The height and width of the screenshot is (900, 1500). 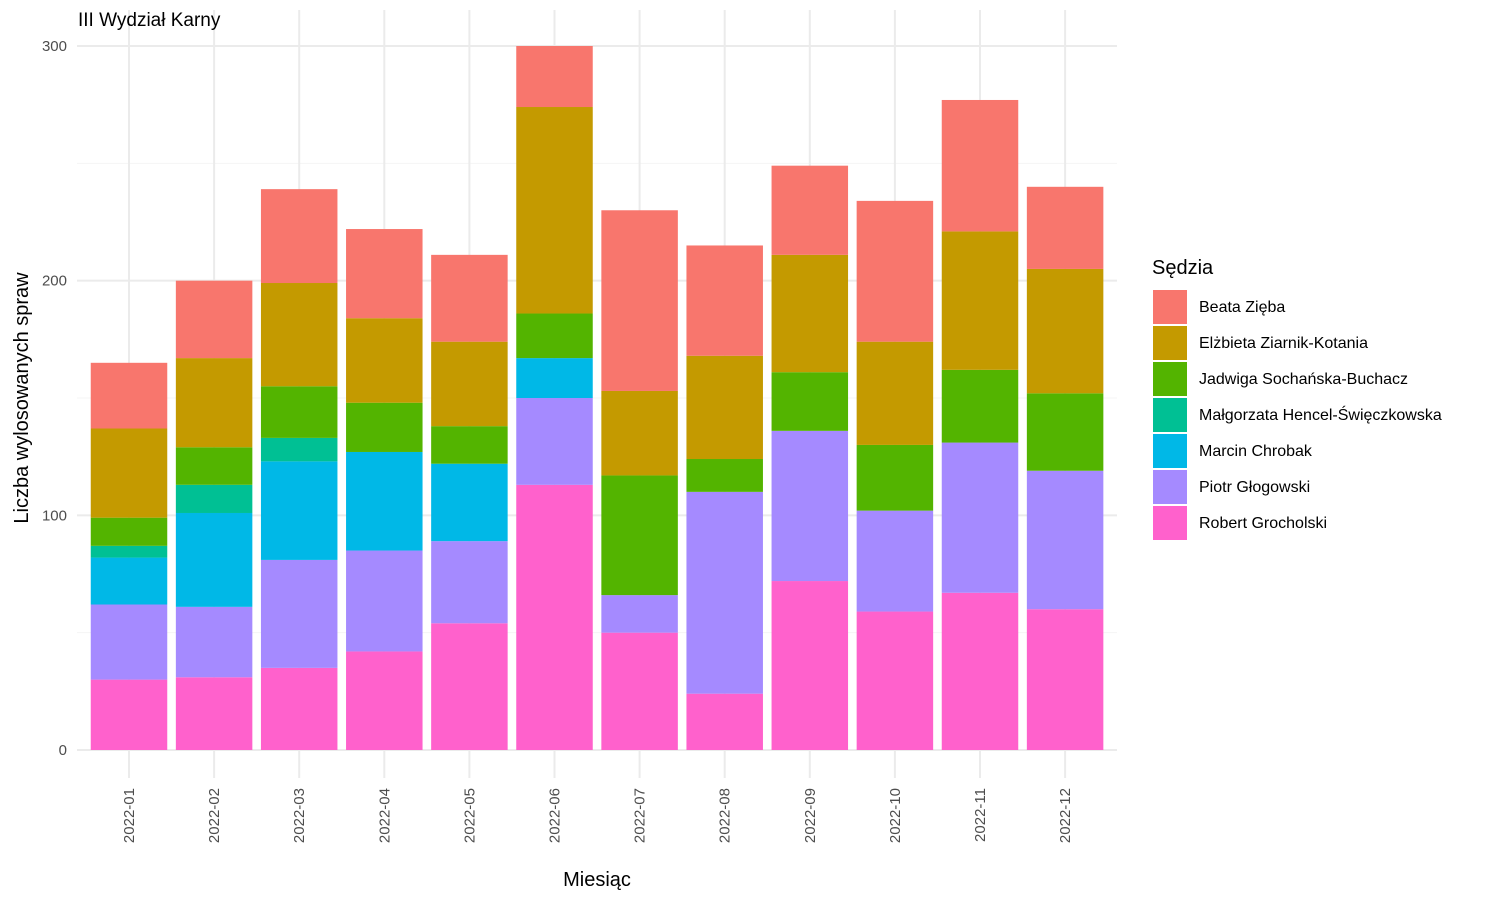 I want to click on y-tick-label: 0, so click(x=63, y=750).